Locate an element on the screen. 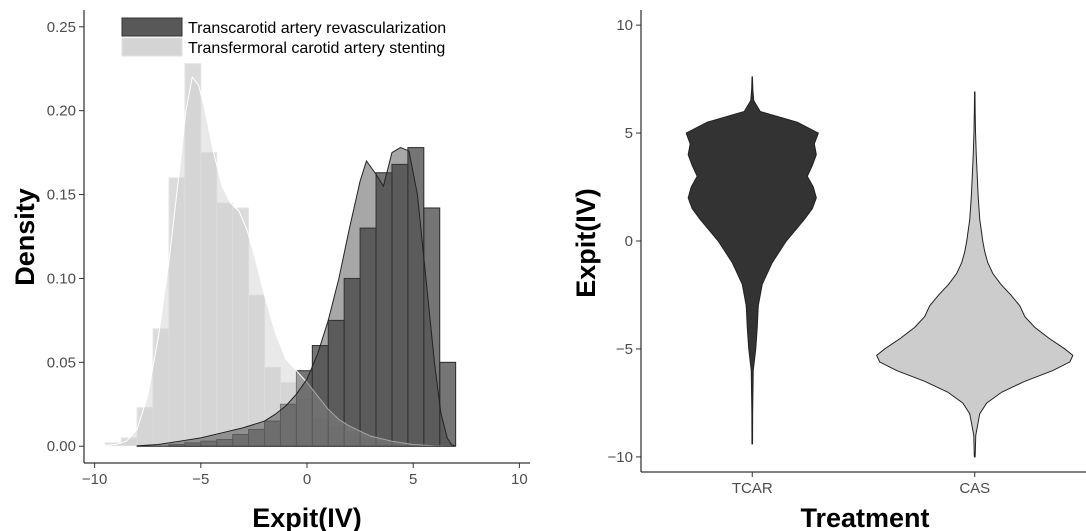  y-tick-label: −10 is located at coordinates (620, 457).